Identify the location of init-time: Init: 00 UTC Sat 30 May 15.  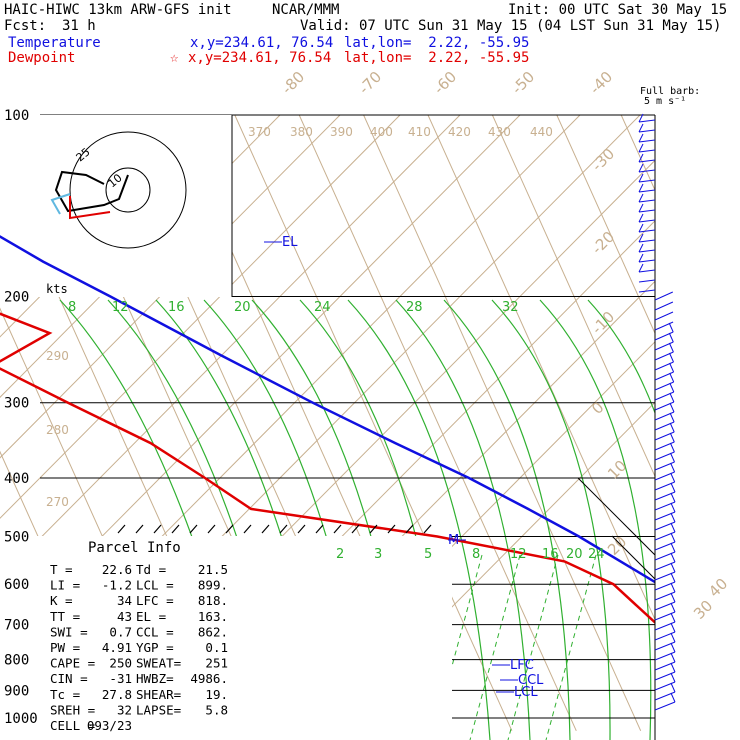
(618, 10).